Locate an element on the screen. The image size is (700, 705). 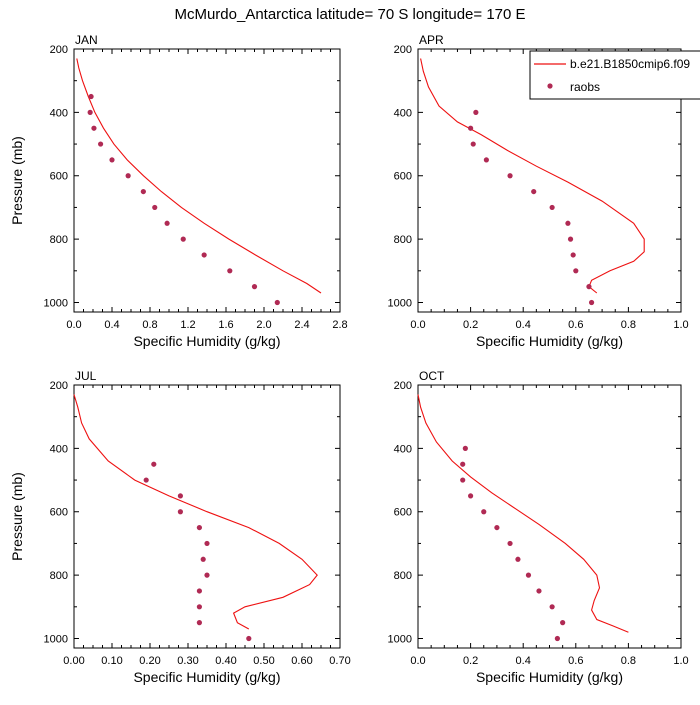
x-tick-label: 0.20 is located at coordinates (149, 661).